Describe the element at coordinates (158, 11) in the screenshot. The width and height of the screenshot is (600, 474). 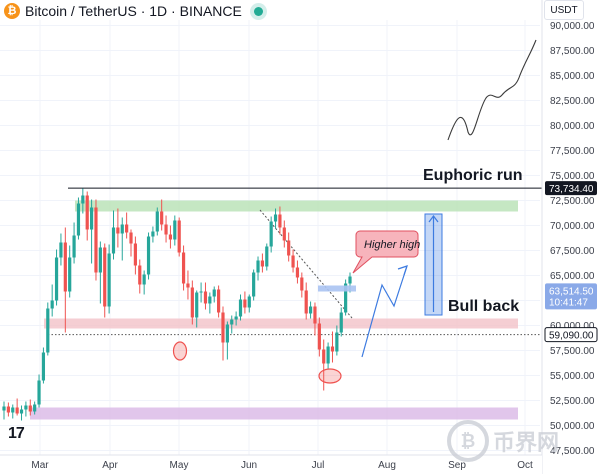
I see `interval: 1D` at that location.